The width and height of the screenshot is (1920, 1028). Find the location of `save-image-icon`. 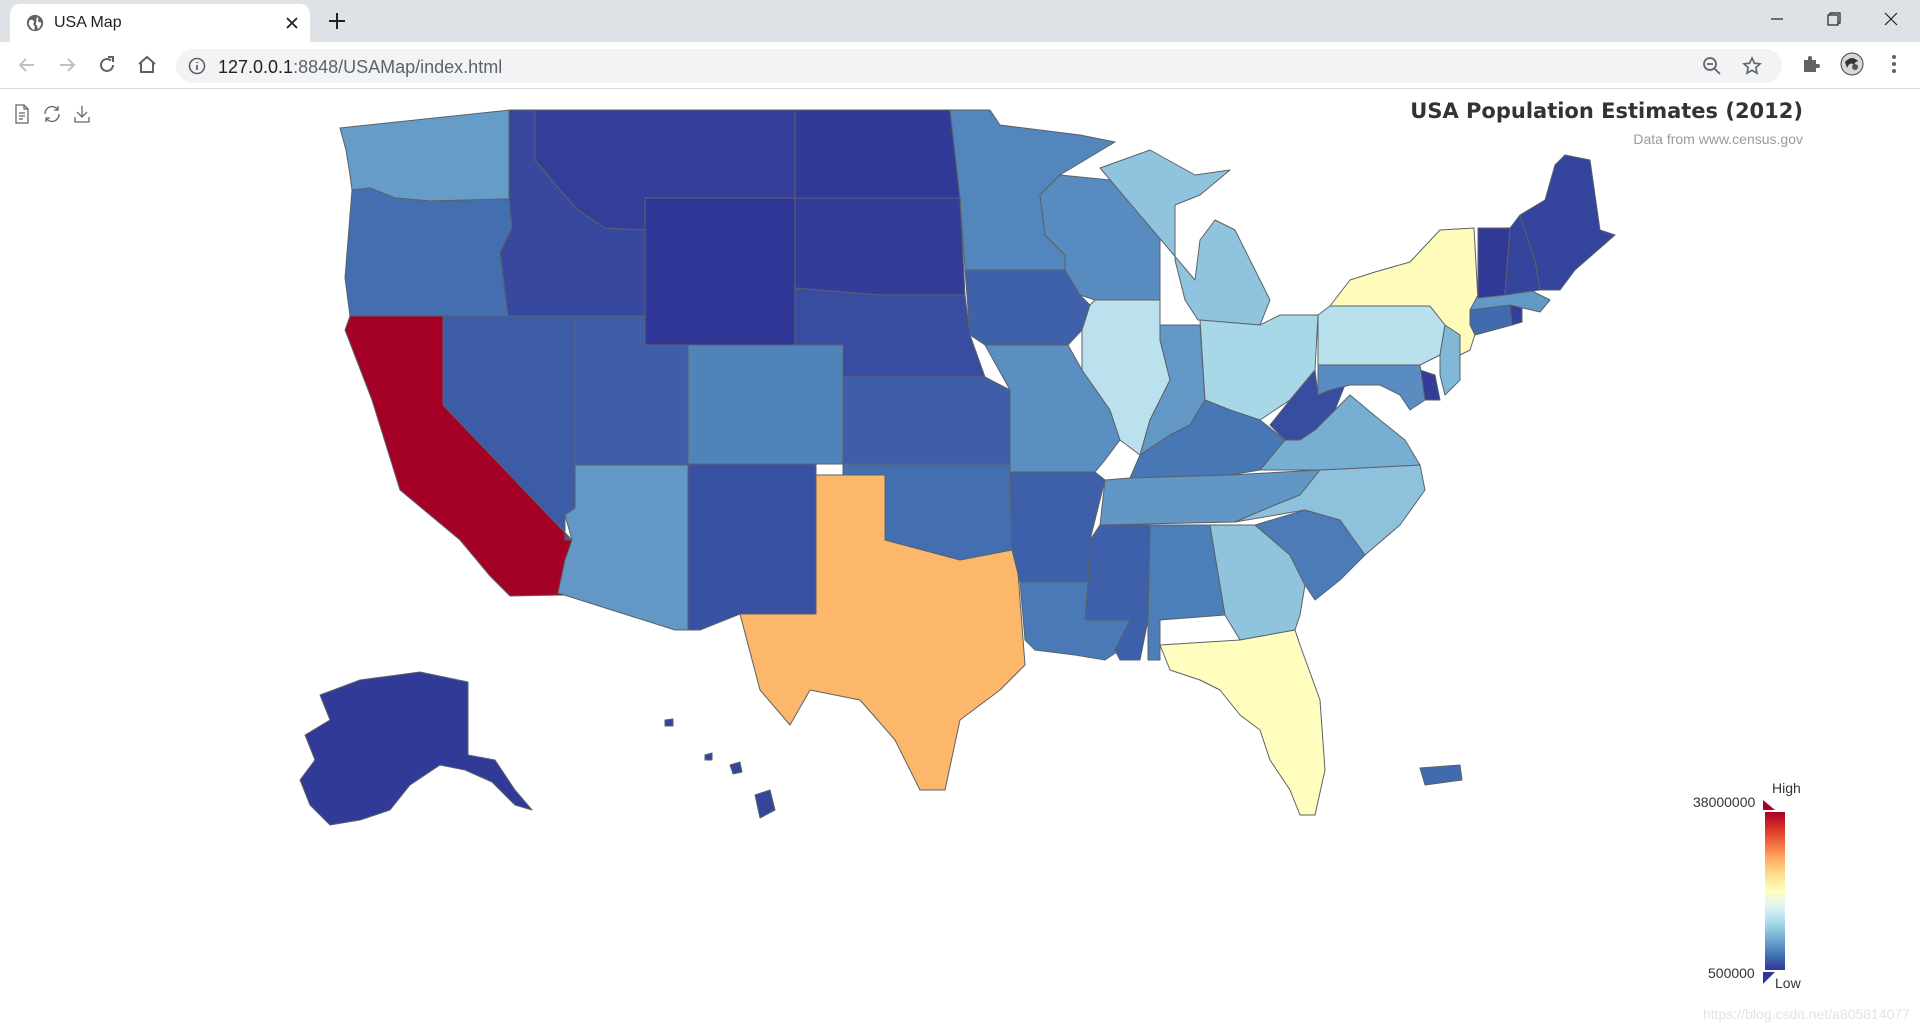

save-image-icon is located at coordinates (82, 114).